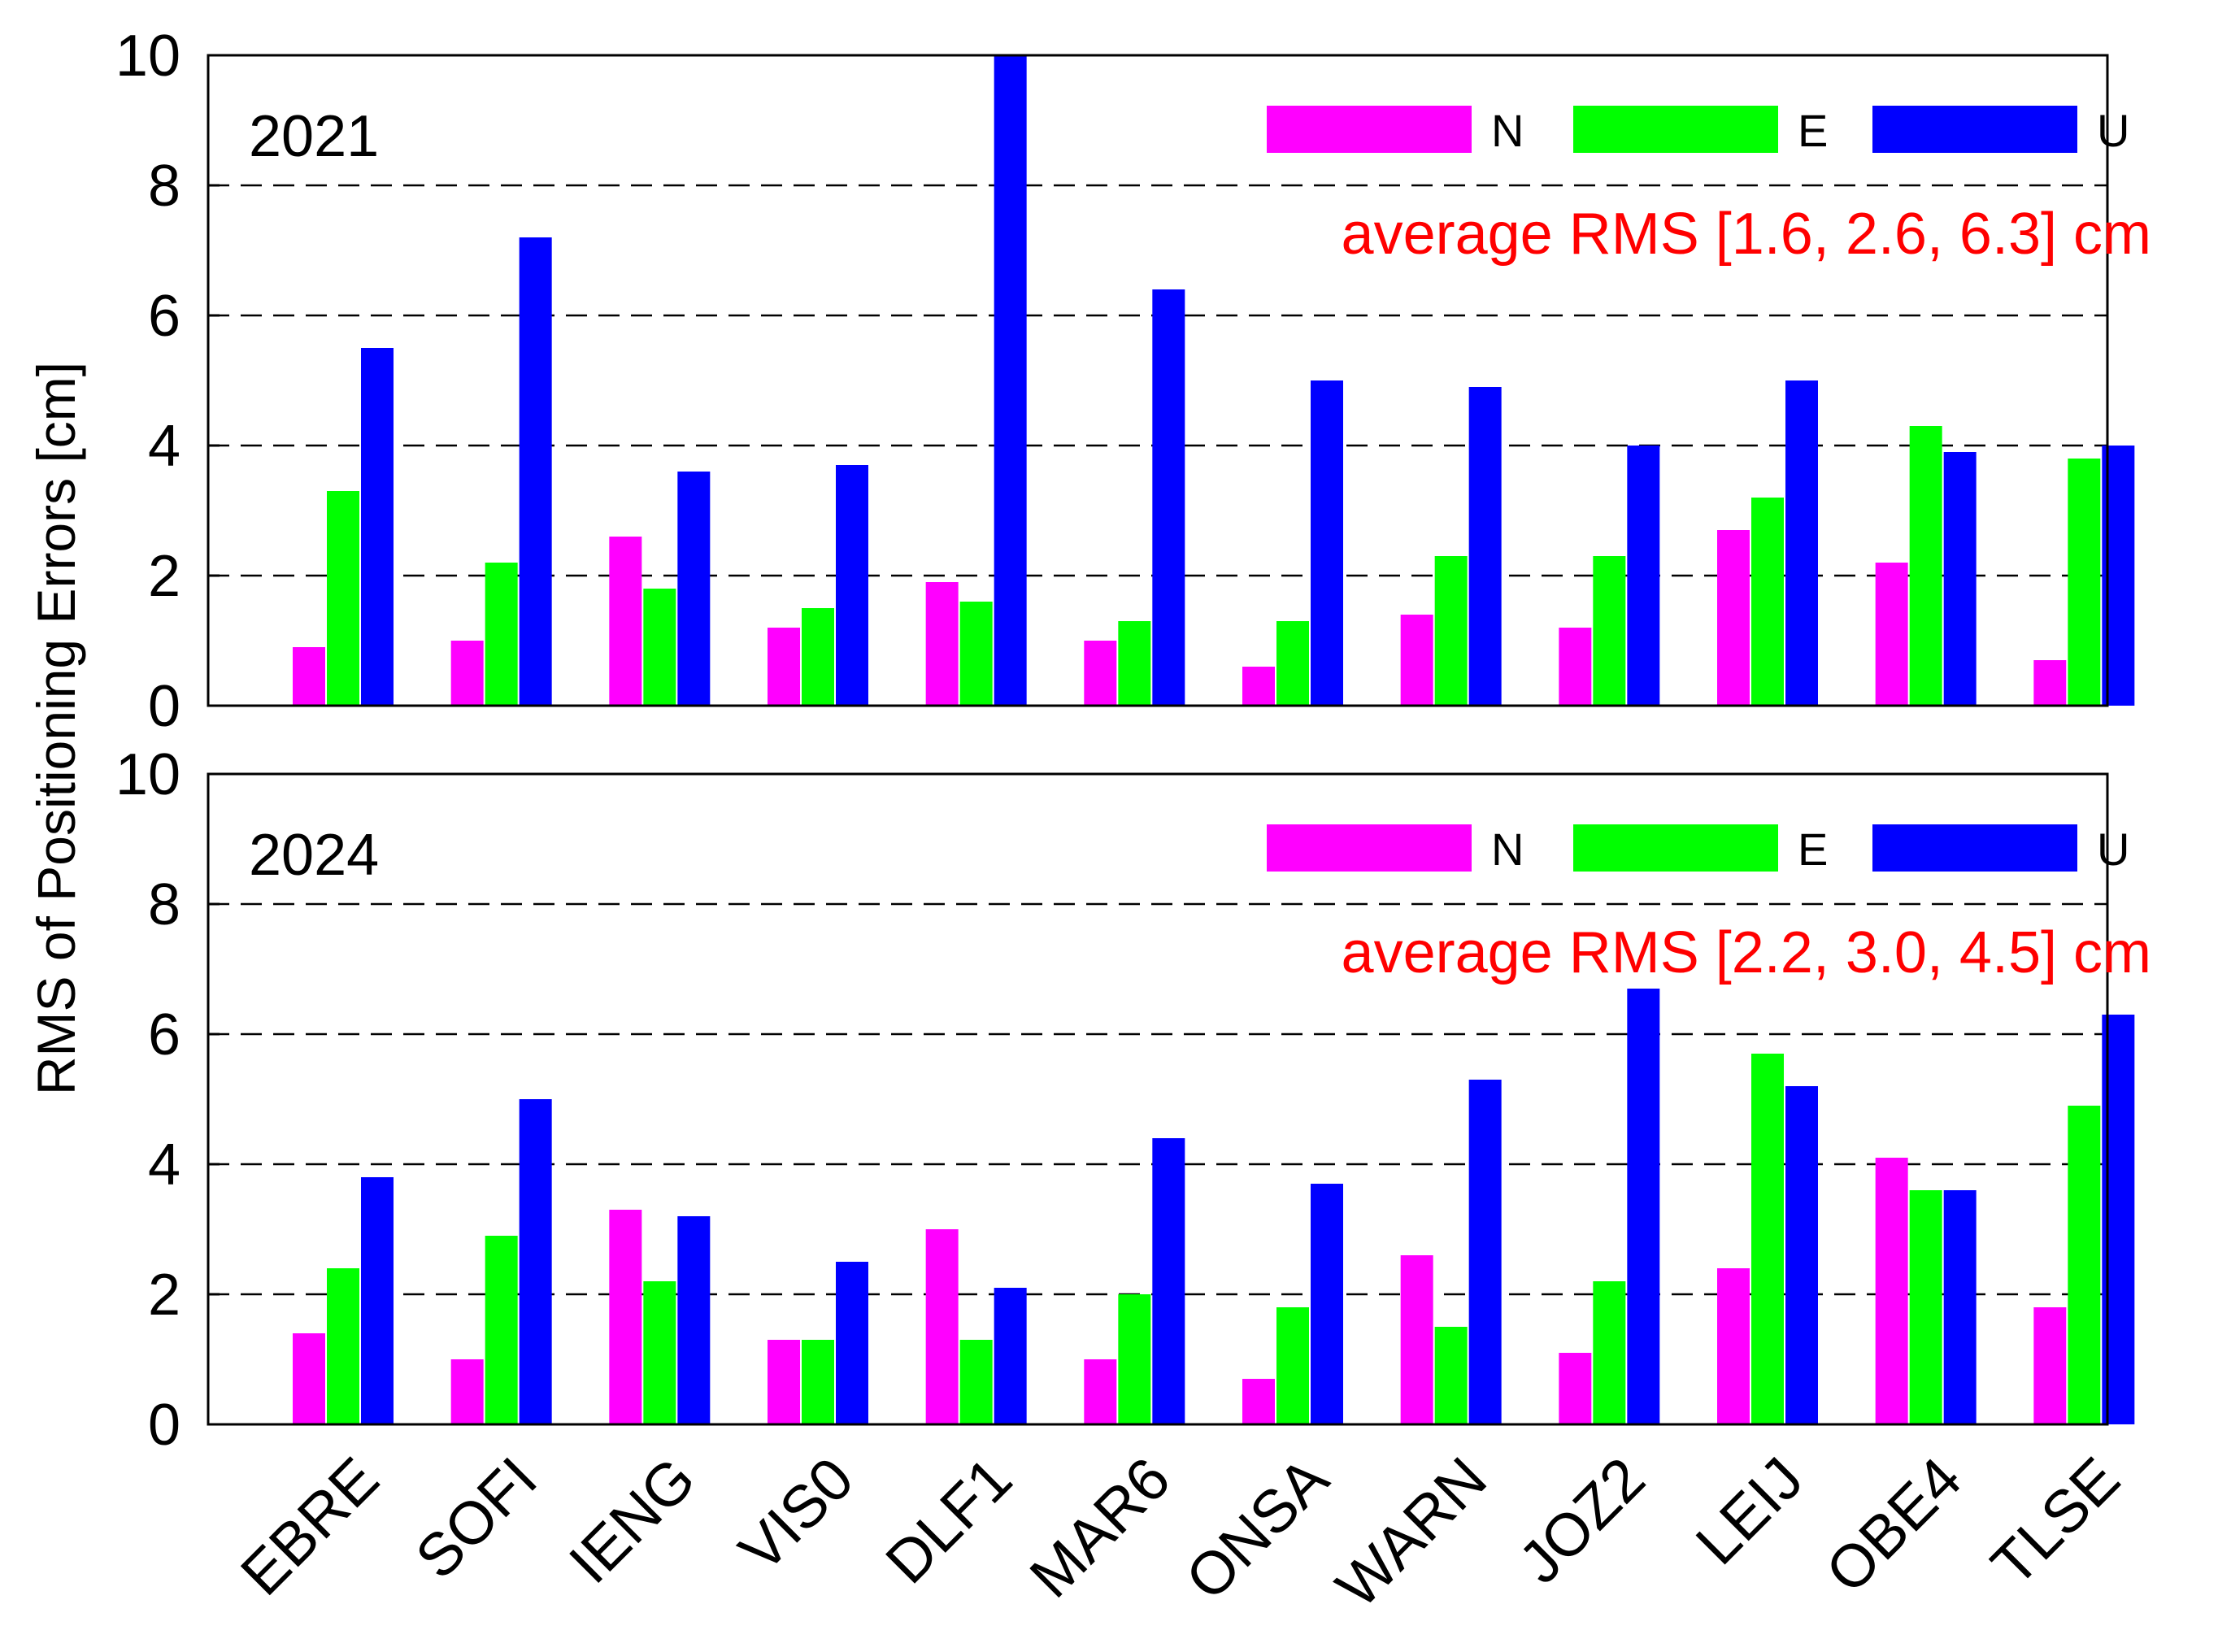 The width and height of the screenshot is (2231, 1652). Describe the element at coordinates (1010, 1356) in the screenshot. I see `bar-2024-DLF1-U` at that location.